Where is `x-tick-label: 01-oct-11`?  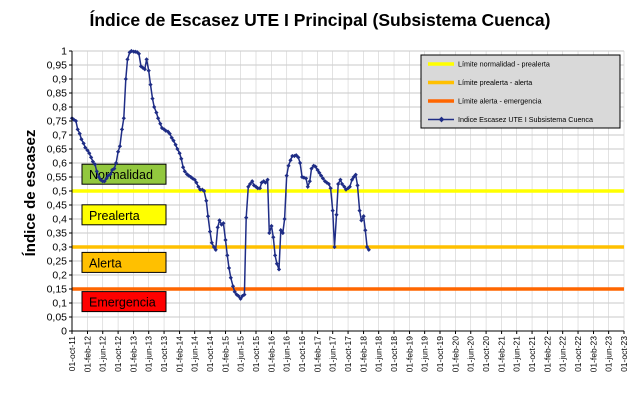
x-tick-label: 01-oct-11 is located at coordinates (72, 354).